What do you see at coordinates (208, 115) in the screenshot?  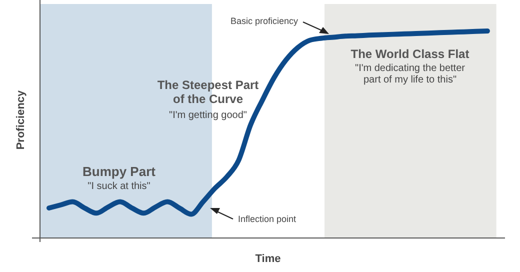 I see `annotation: "I'm getting good"` at bounding box center [208, 115].